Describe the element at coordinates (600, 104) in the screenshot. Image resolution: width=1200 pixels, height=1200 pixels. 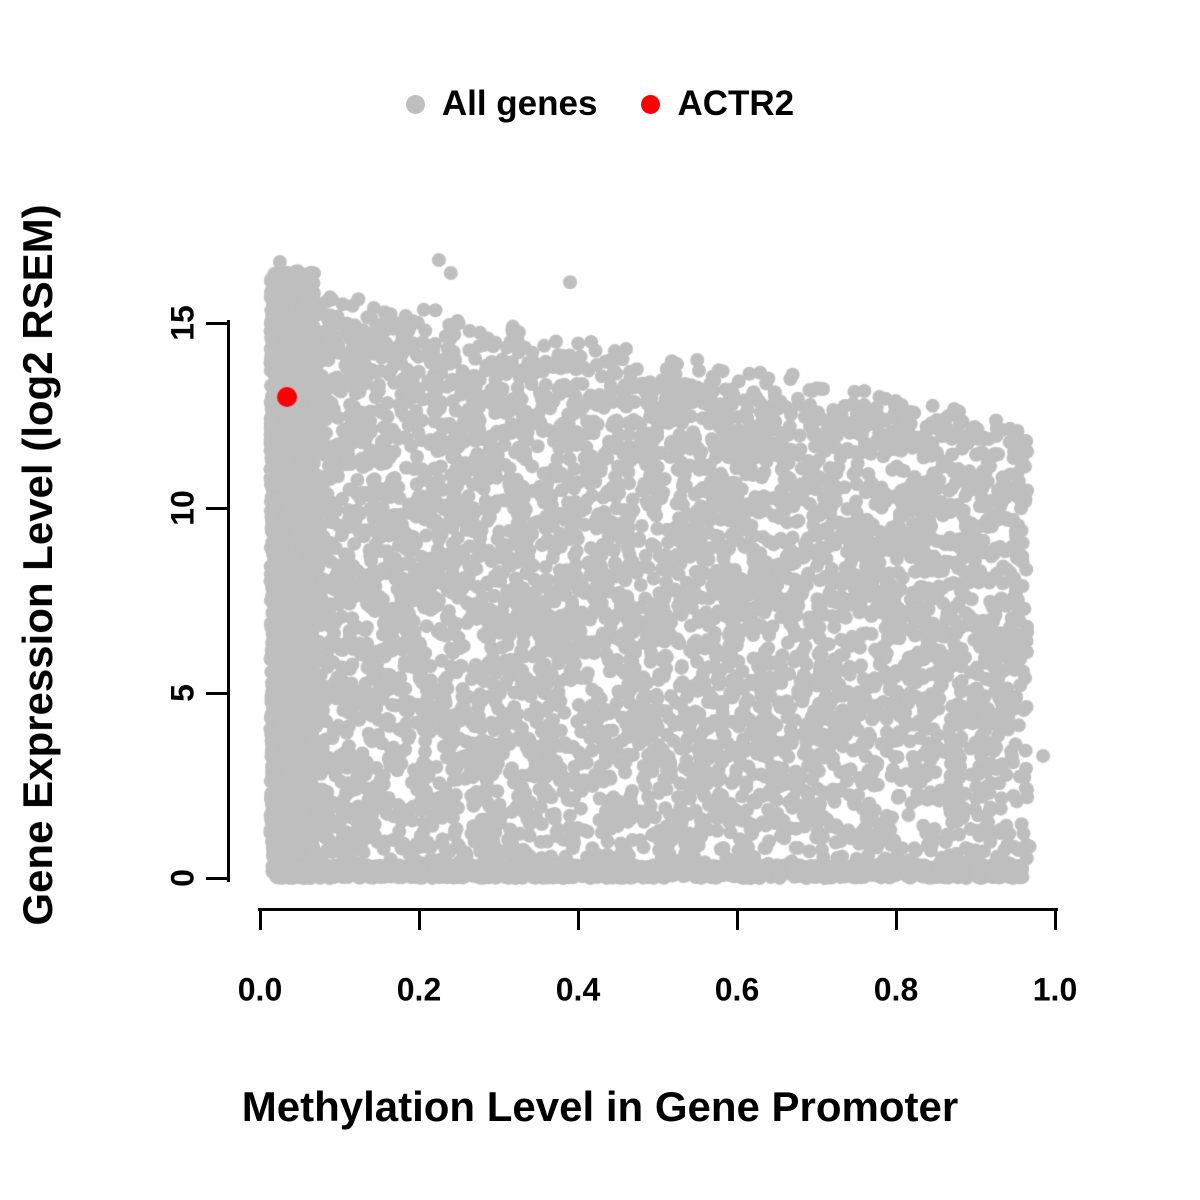
I see `legend: All genes ACTR2` at that location.